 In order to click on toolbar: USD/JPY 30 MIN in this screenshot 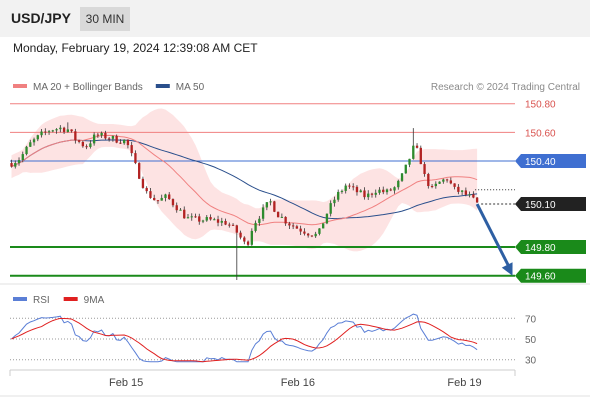, I will do `click(295, 18)`.